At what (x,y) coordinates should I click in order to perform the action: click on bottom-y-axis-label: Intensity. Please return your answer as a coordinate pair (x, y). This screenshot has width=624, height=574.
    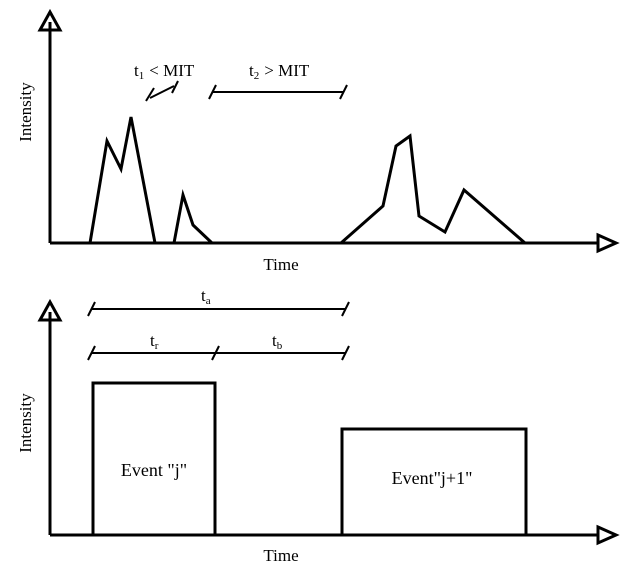
    Looking at the image, I should click on (25, 423).